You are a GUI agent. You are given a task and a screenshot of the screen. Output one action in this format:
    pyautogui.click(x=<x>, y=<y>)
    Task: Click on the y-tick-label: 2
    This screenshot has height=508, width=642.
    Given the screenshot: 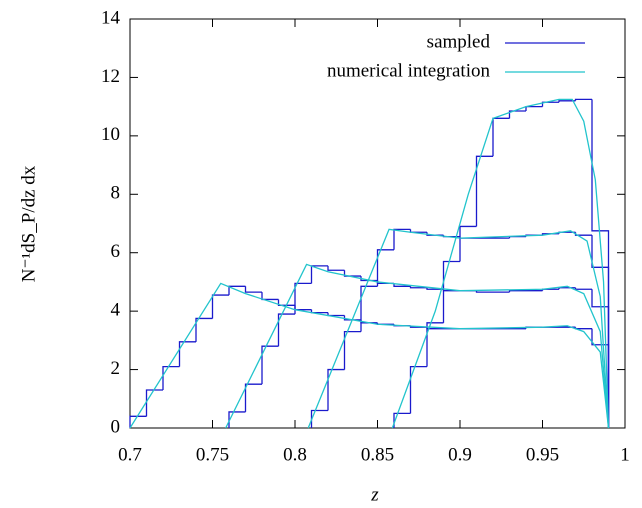 What is the action you would take?
    pyautogui.click(x=116, y=368)
    